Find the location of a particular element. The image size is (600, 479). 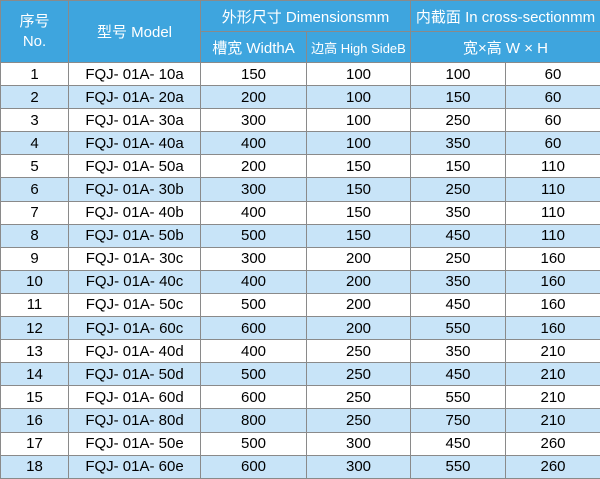

model: FQJ- 01A- 40b is located at coordinates (135, 212).